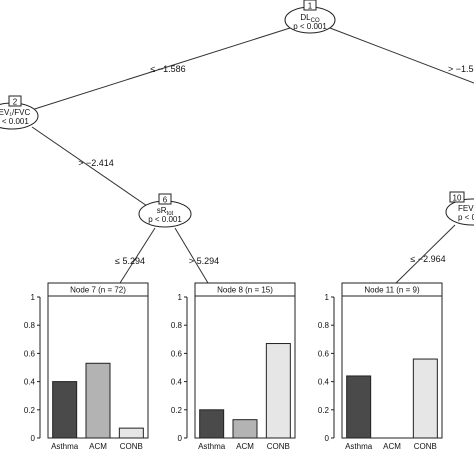  I want to click on panel-title: Node 7 (n = 72), so click(98, 290).